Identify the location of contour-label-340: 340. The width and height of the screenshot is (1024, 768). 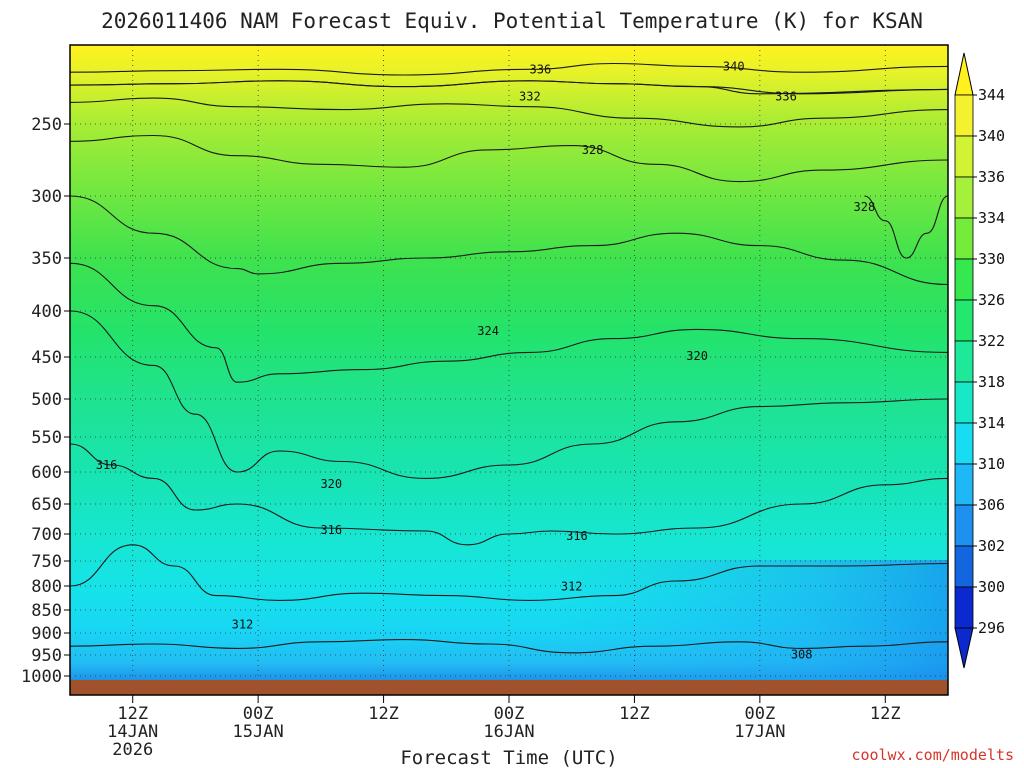
(734, 66).